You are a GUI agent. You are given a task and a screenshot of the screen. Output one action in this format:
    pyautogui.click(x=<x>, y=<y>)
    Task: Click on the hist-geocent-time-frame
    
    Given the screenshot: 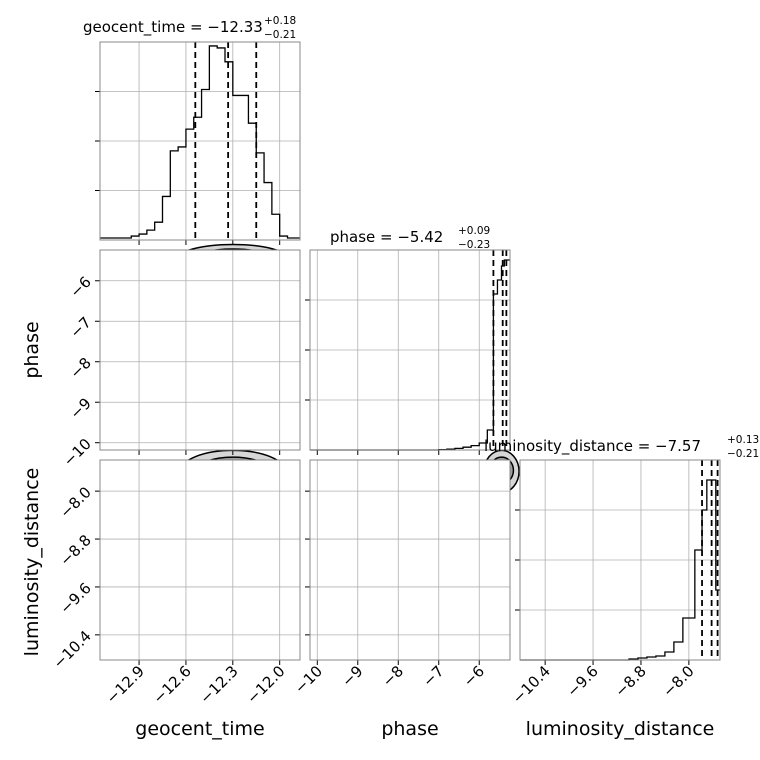 What is the action you would take?
    pyautogui.click(x=200, y=141)
    